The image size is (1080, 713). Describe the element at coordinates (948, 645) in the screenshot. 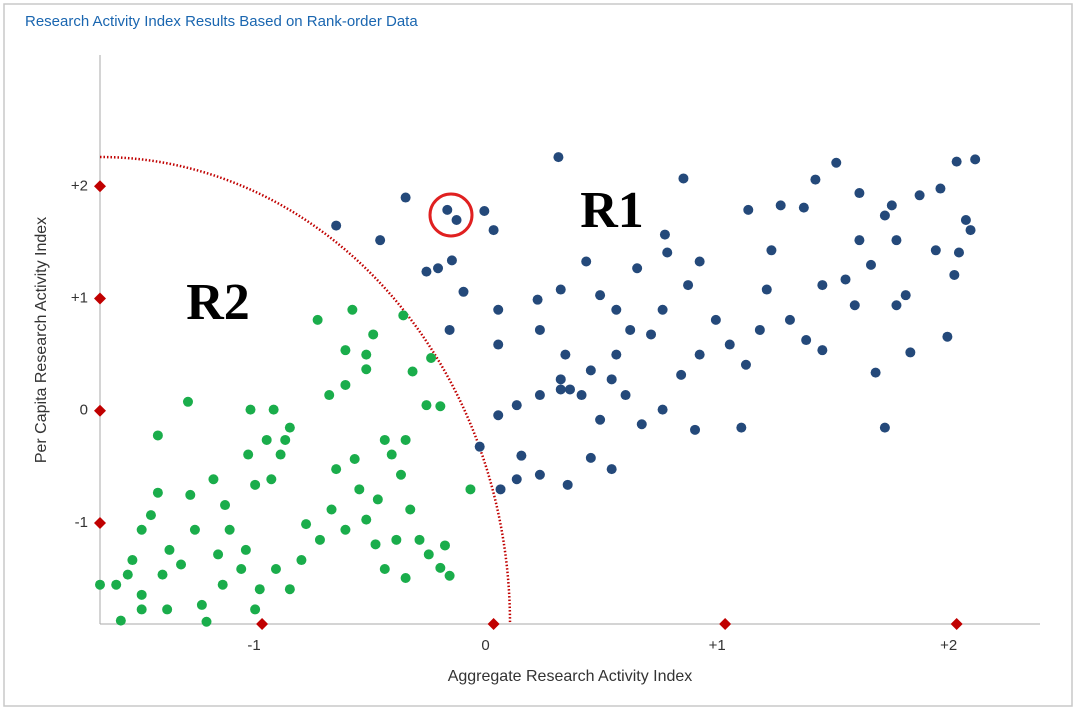

I see `x-tick-label: +2` at that location.